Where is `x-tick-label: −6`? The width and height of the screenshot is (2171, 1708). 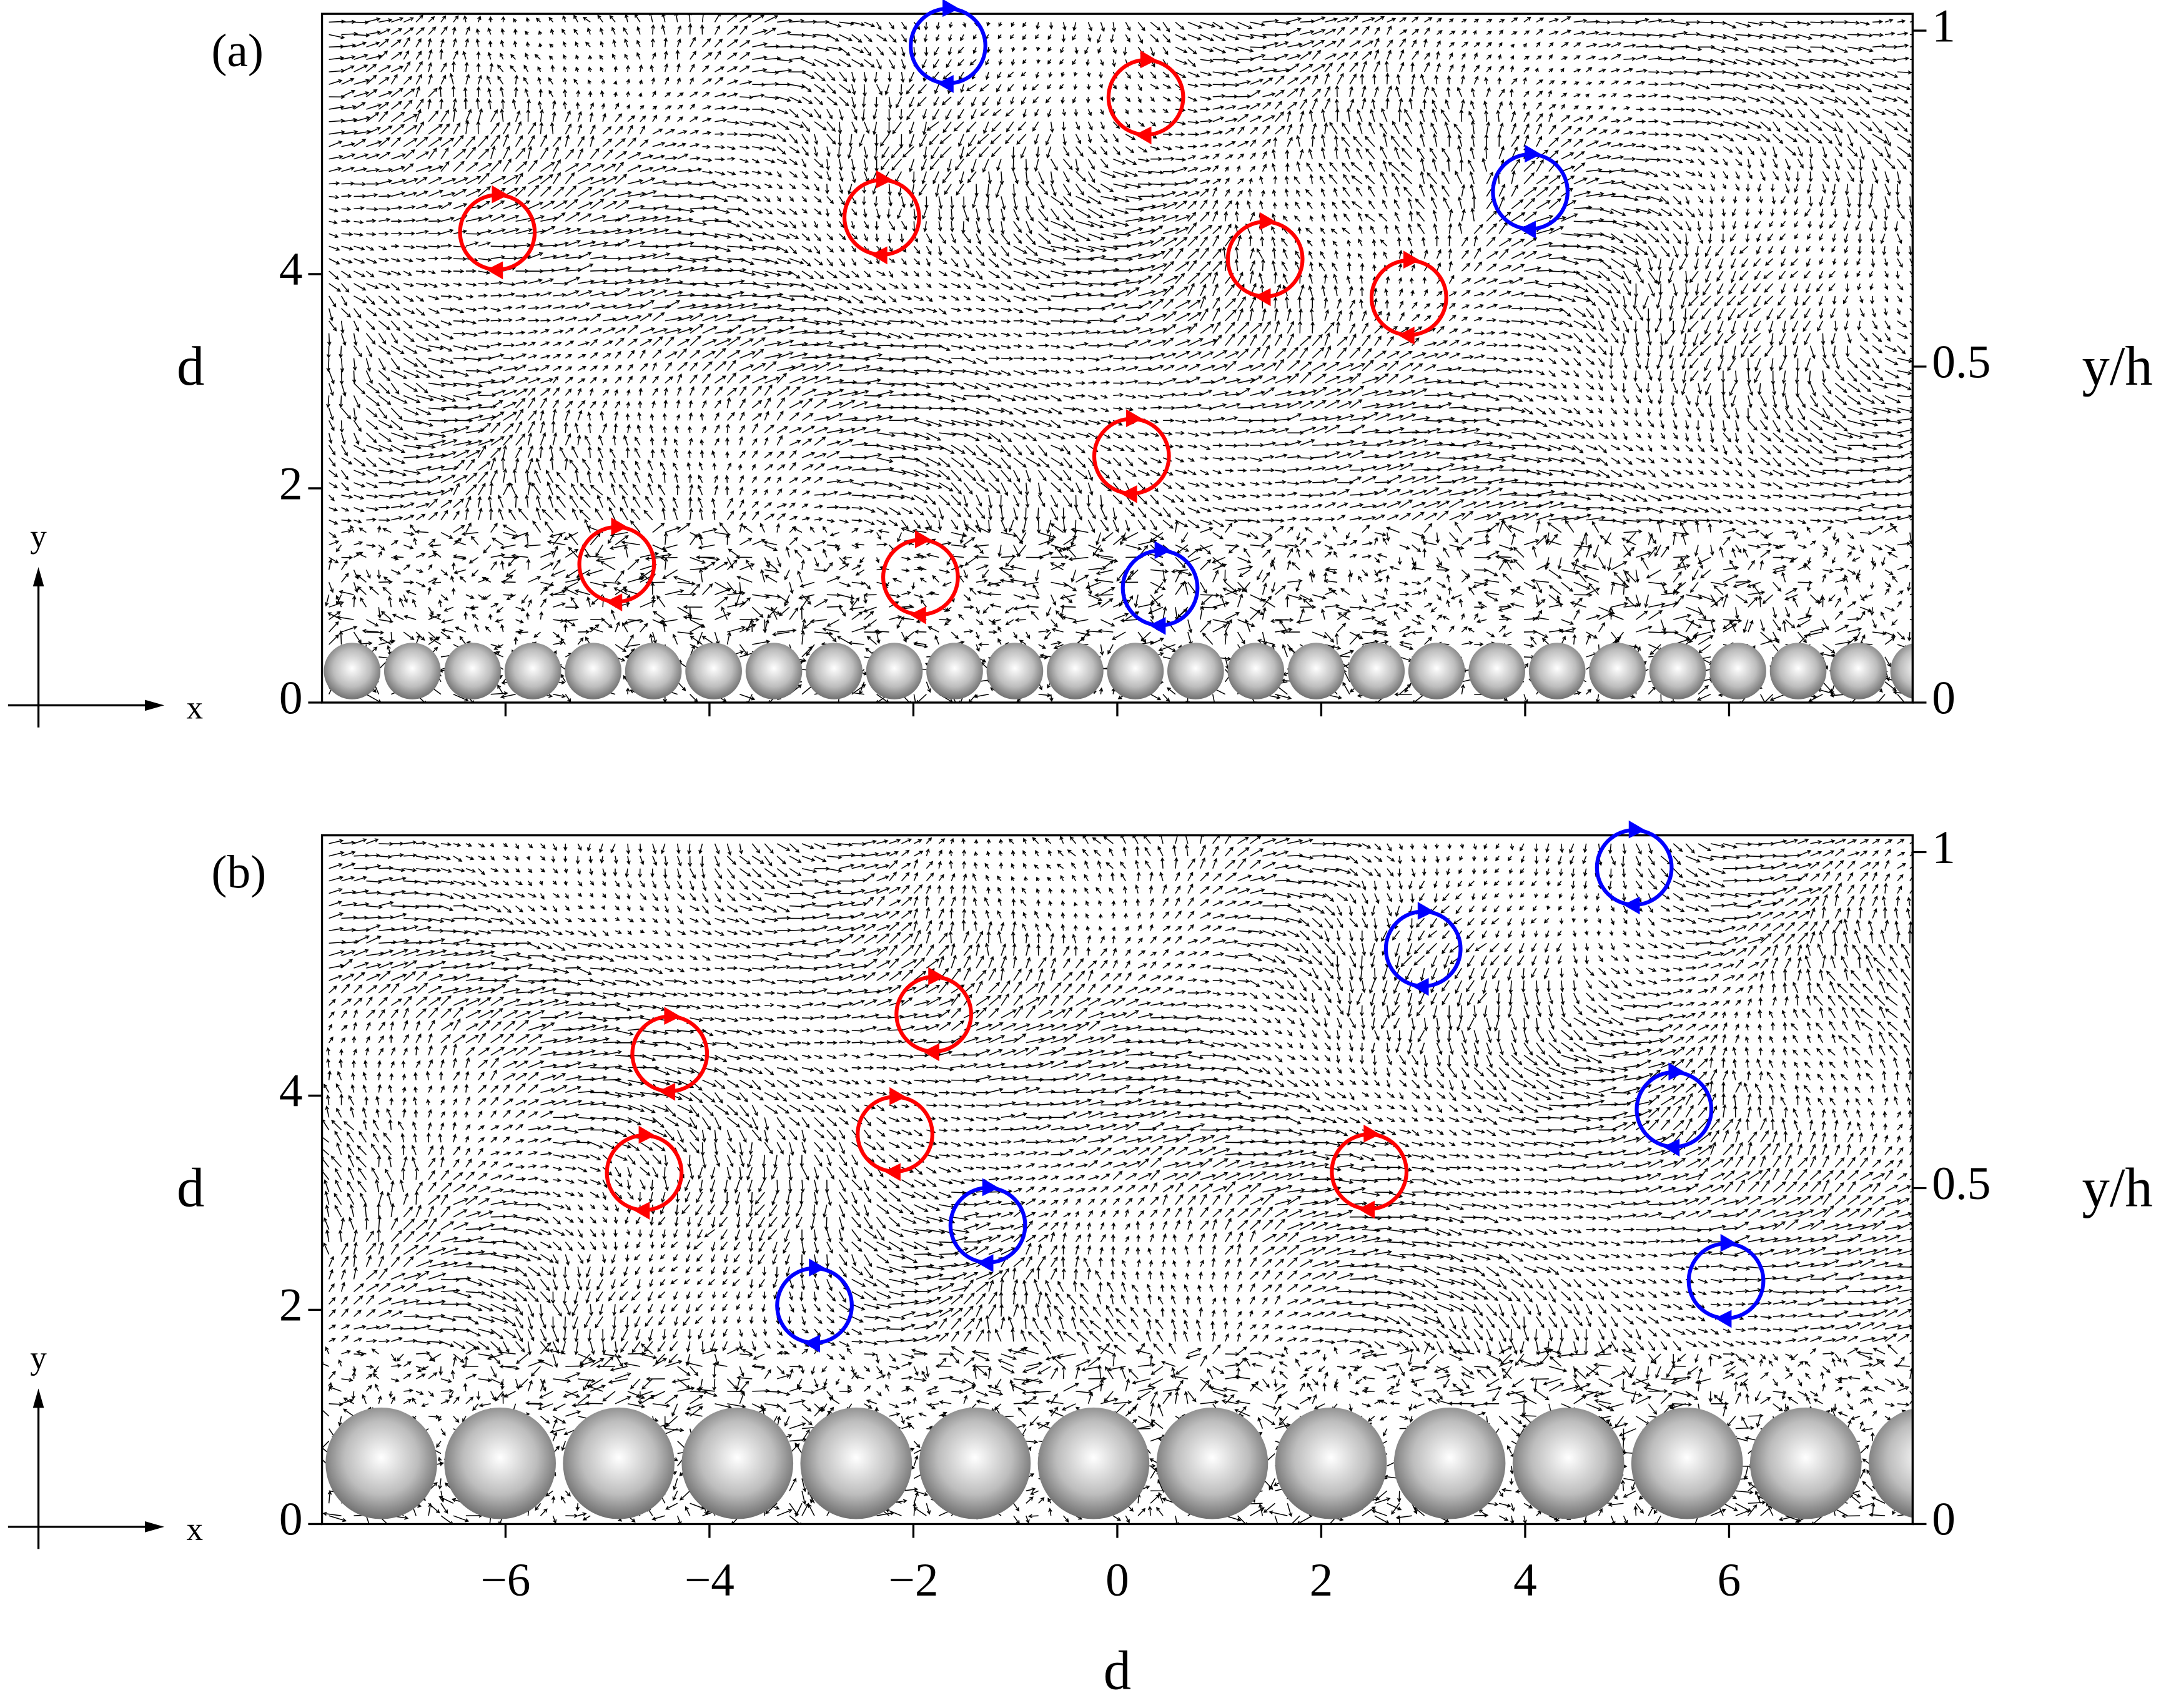
x-tick-label: −6 is located at coordinates (505, 1580).